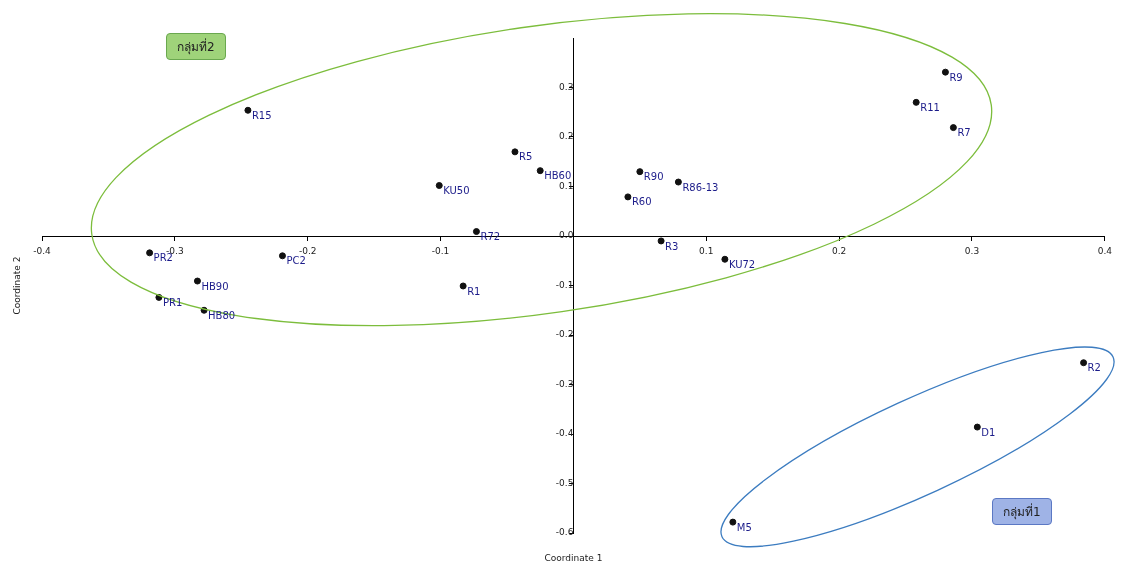 Image resolution: width=1126 pixels, height=565 pixels. What do you see at coordinates (17, 285) in the screenshot?
I see `y-axis-title: Coordinate 2` at bounding box center [17, 285].